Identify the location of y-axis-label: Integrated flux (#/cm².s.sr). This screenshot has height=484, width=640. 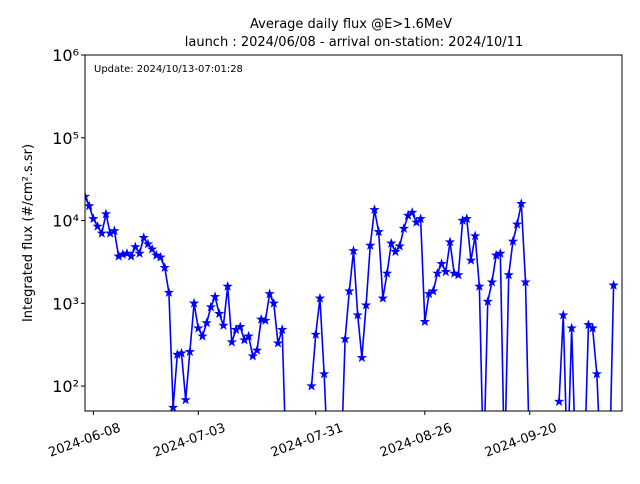
(28, 233).